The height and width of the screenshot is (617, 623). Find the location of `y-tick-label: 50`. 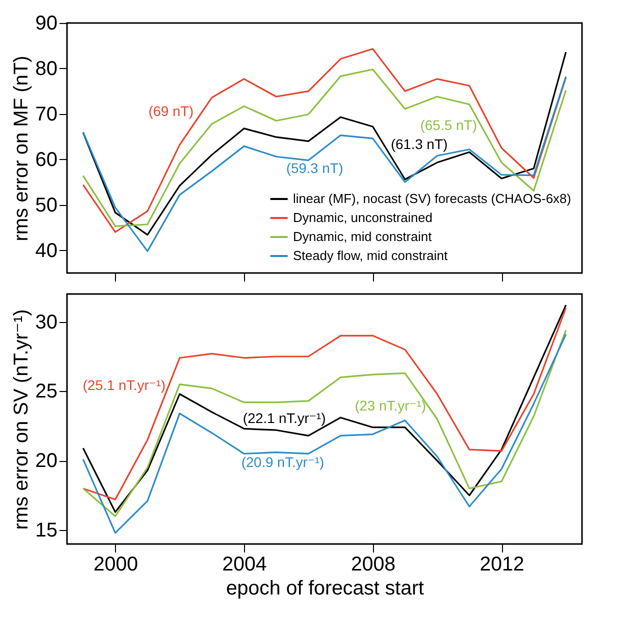

y-tick-label: 50 is located at coordinates (46, 205).